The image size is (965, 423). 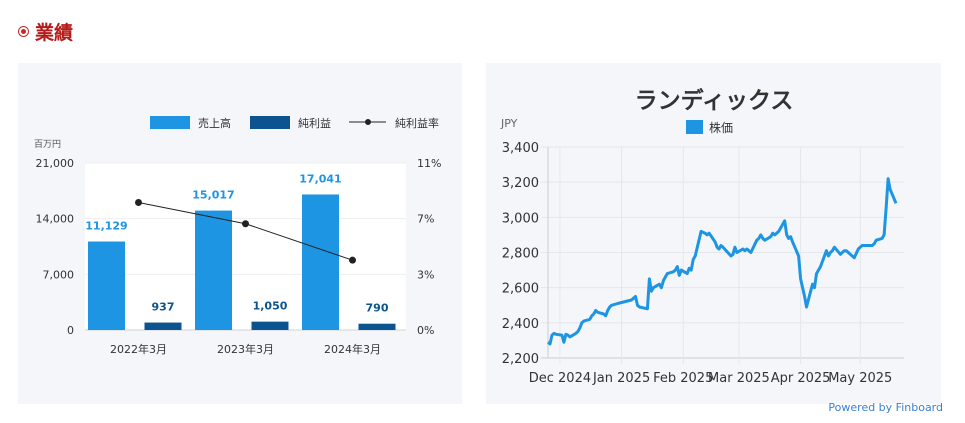 What do you see at coordinates (213, 195) in the screenshot?
I see `data-label-sales: 15,017` at bounding box center [213, 195].